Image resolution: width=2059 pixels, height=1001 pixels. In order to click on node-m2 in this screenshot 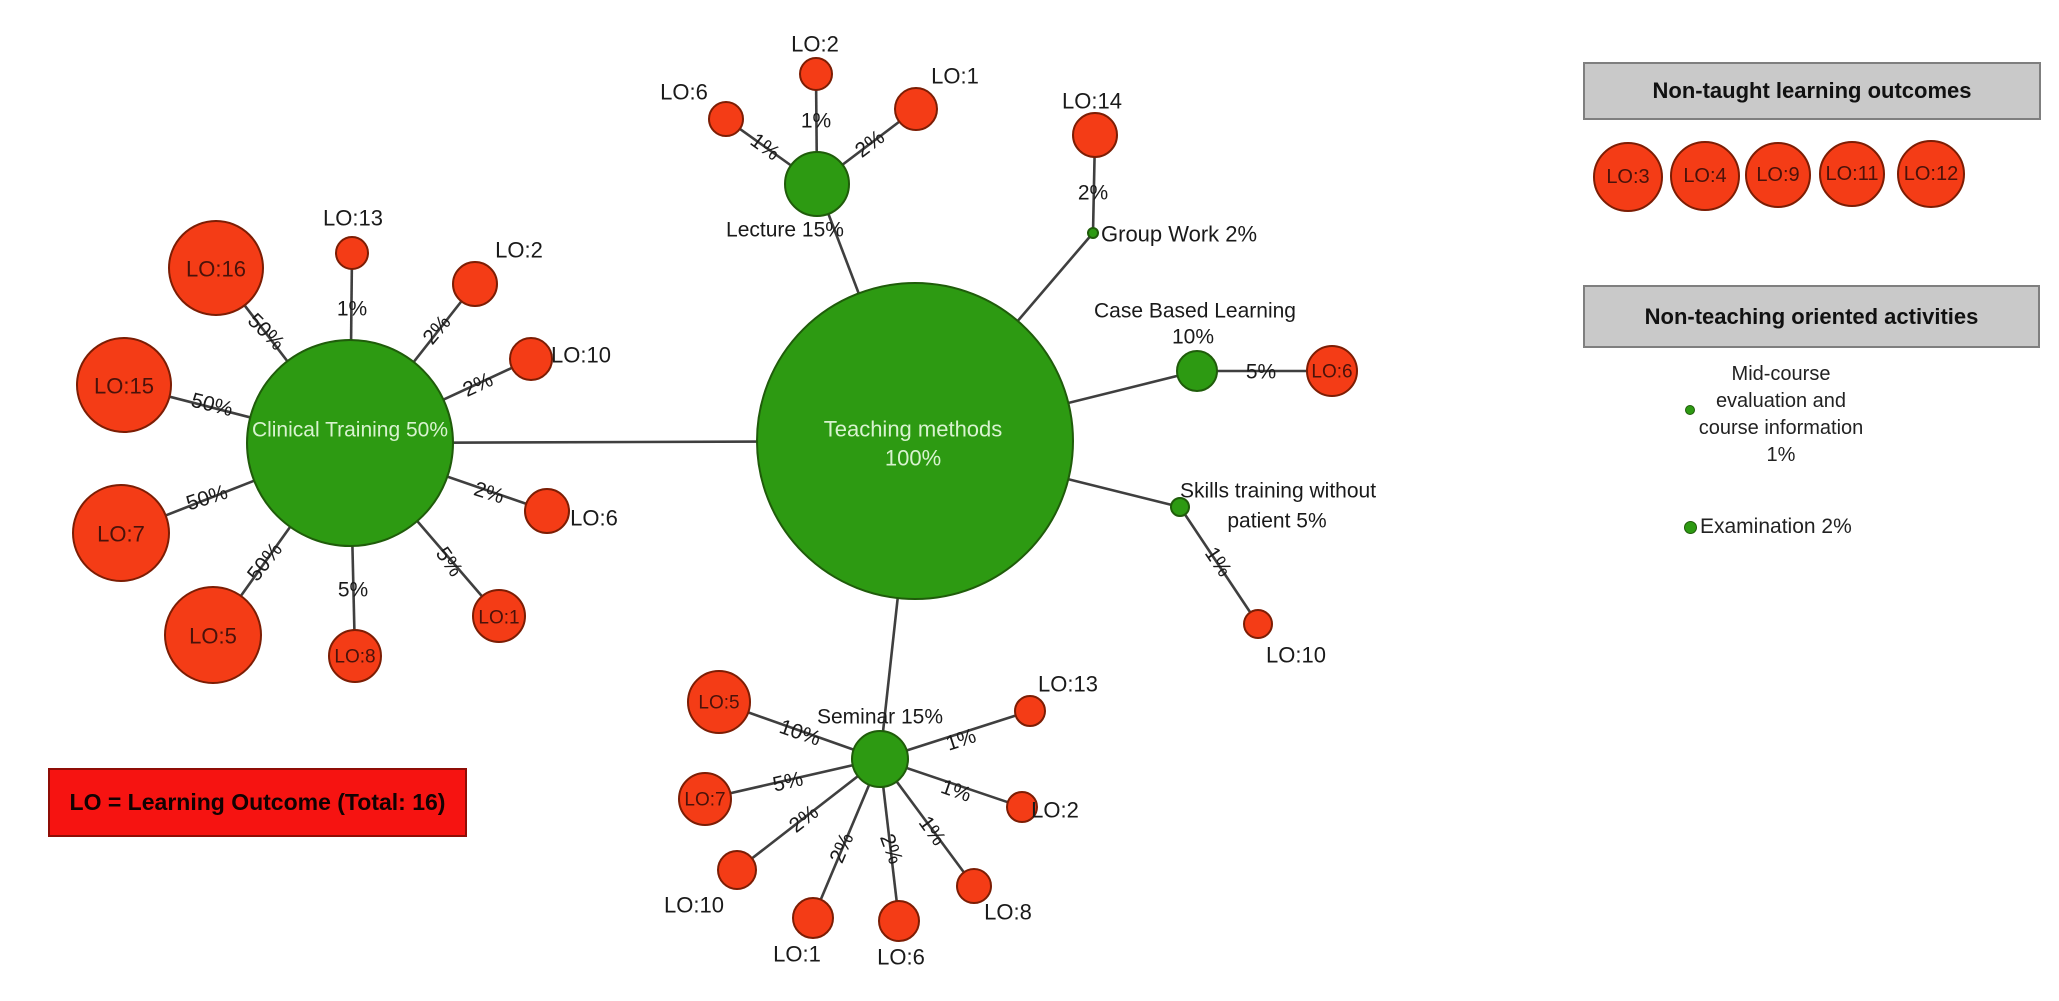, I will do `click(1022, 807)`.